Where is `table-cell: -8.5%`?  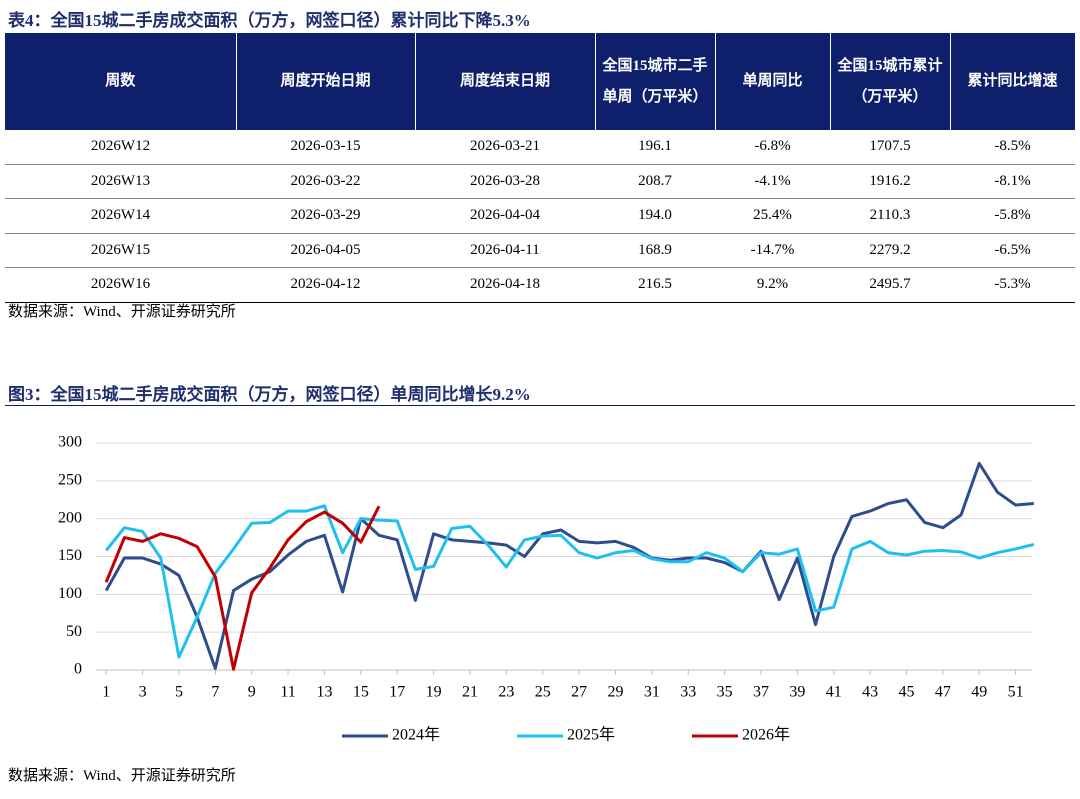 table-cell: -8.5% is located at coordinates (1012, 147).